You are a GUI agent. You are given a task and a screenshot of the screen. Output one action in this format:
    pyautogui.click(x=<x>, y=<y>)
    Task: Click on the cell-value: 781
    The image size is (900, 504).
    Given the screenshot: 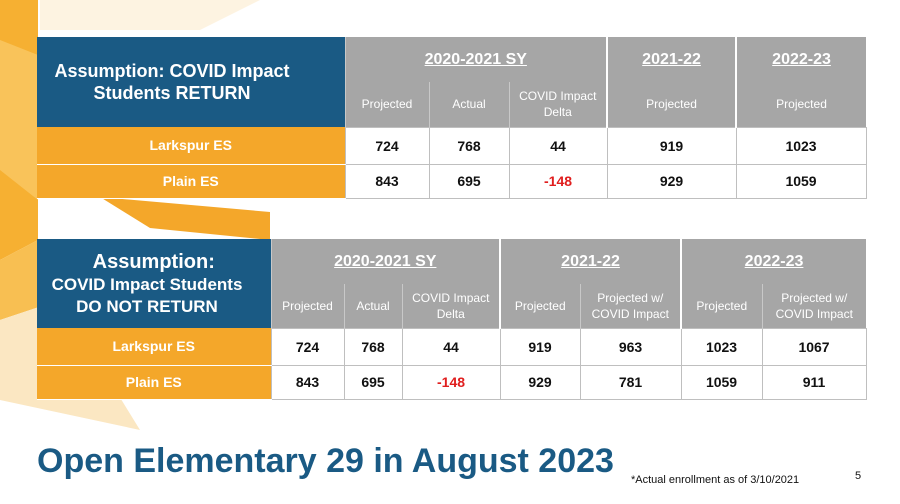 What is the action you would take?
    pyautogui.click(x=630, y=382)
    